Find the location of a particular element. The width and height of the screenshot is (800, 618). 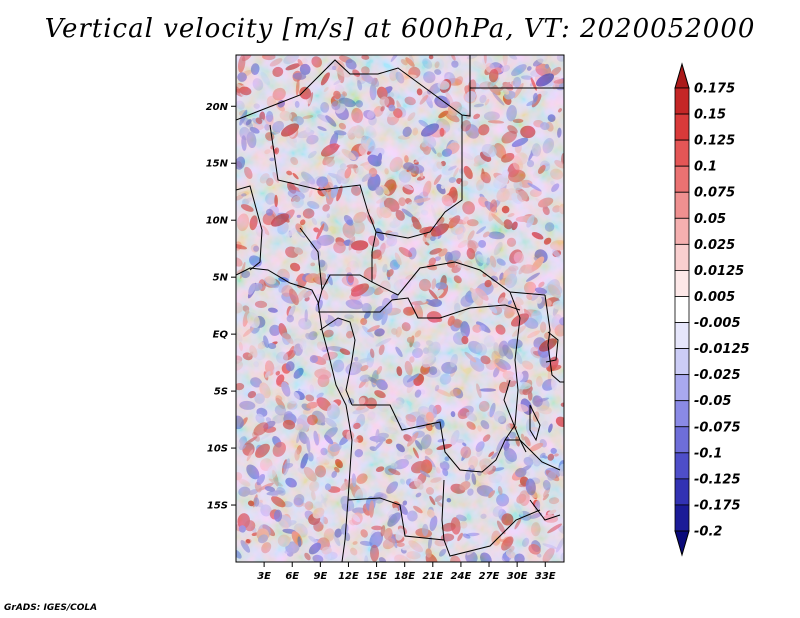

colorbar-label: 0.1 is located at coordinates (705, 167).